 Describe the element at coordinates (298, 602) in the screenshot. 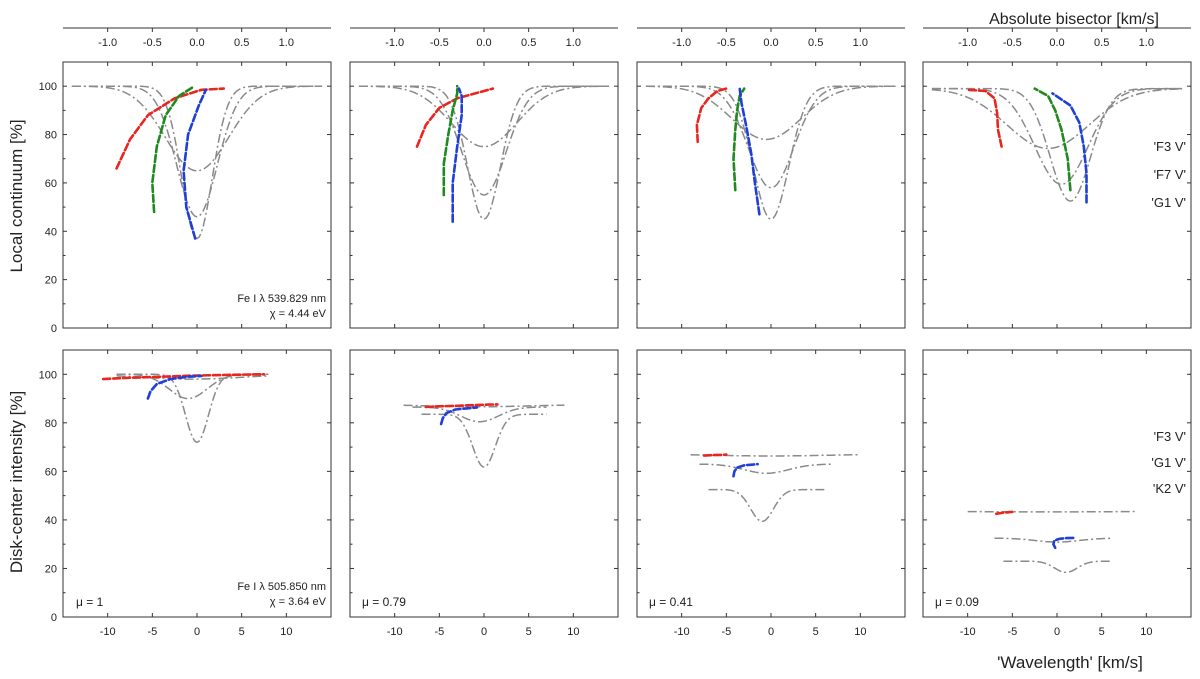

I see `bottom-line-chi: χ = 3.64 eV` at that location.